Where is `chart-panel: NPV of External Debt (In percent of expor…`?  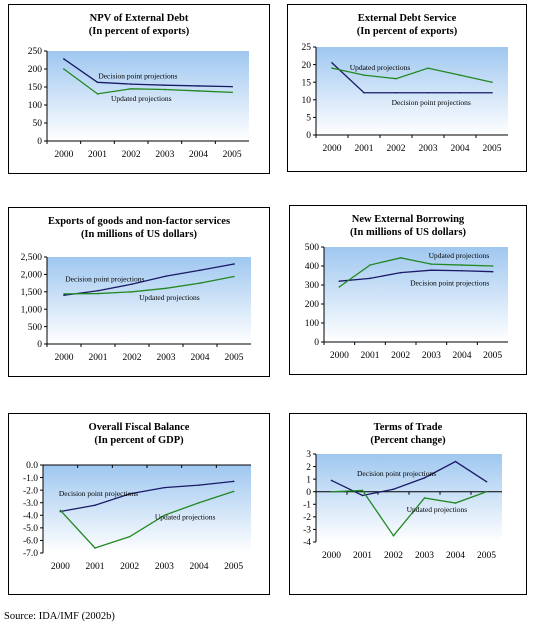 chart-panel: NPV of External Debt (In percent of expor… is located at coordinates (139, 89).